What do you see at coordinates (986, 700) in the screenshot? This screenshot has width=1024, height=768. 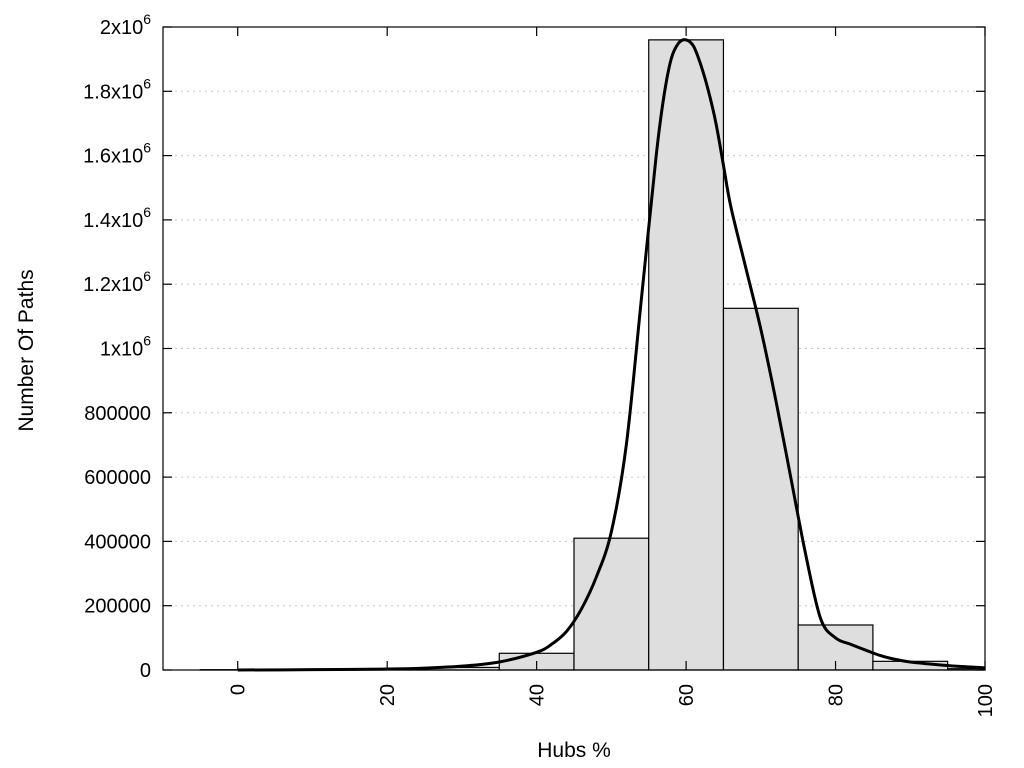 I see `x-tick-label: 100` at bounding box center [986, 700].